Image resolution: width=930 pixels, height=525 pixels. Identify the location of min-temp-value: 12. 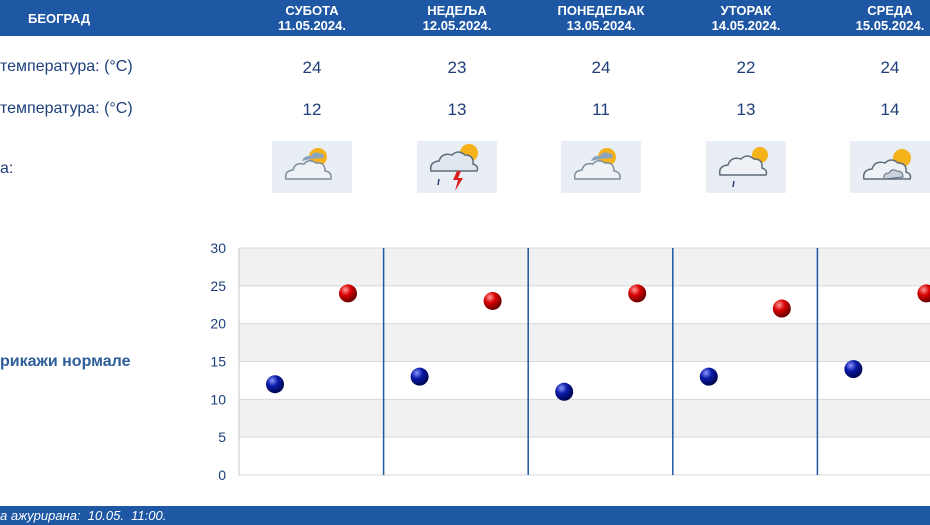
(312, 109).